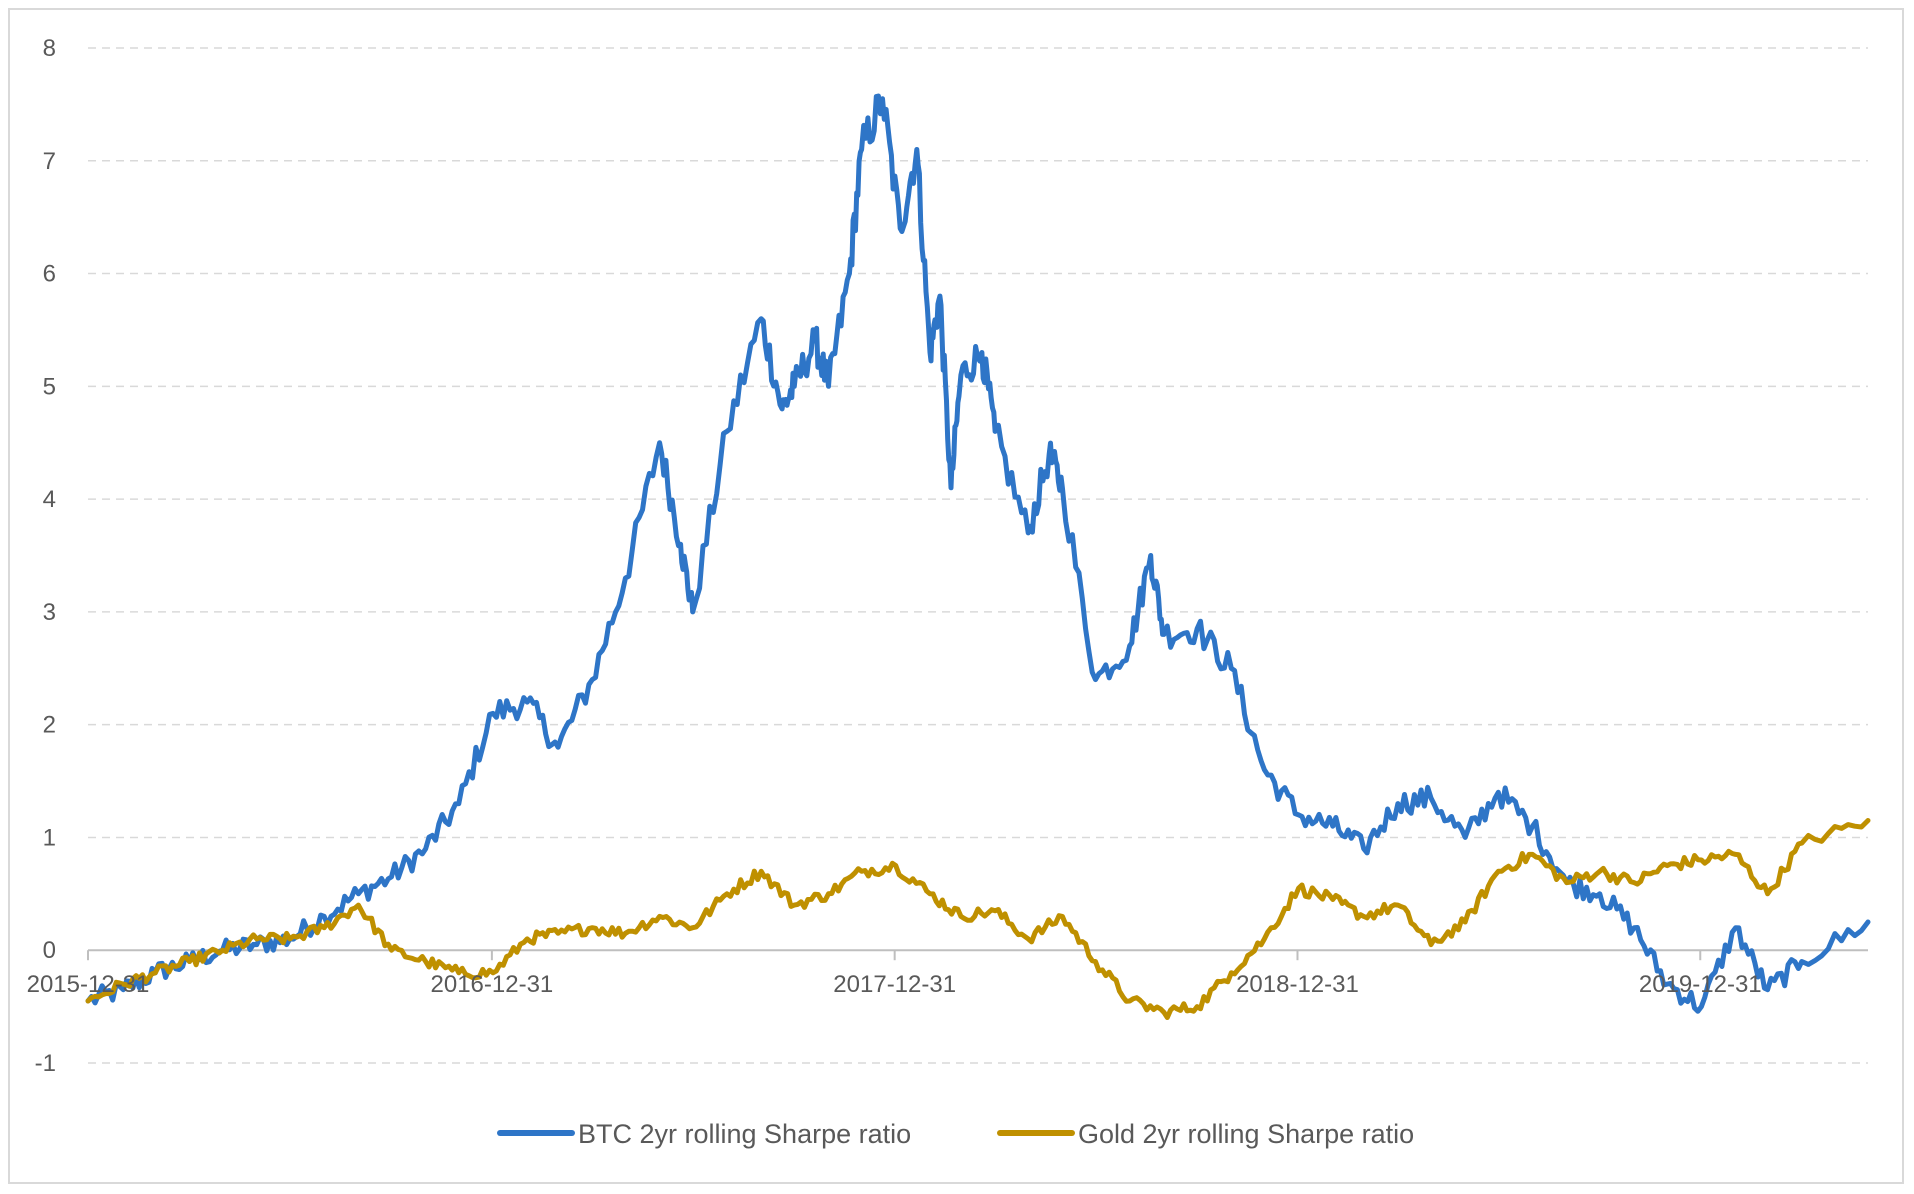  I want to click on y-tick-label: 1, so click(49, 837).